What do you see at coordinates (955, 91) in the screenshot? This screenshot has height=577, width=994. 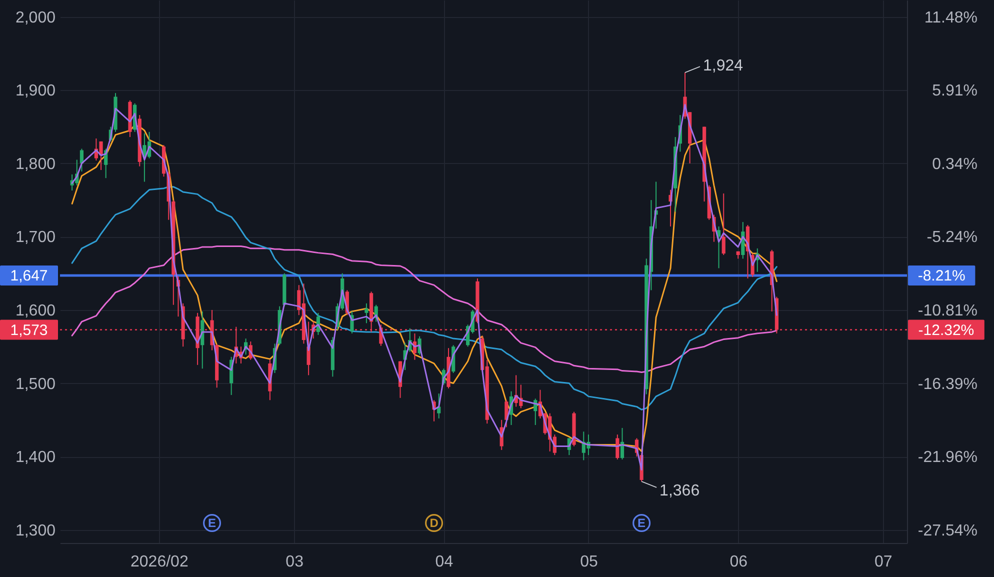 I see `y2-tick-label: 5.91%` at bounding box center [955, 91].